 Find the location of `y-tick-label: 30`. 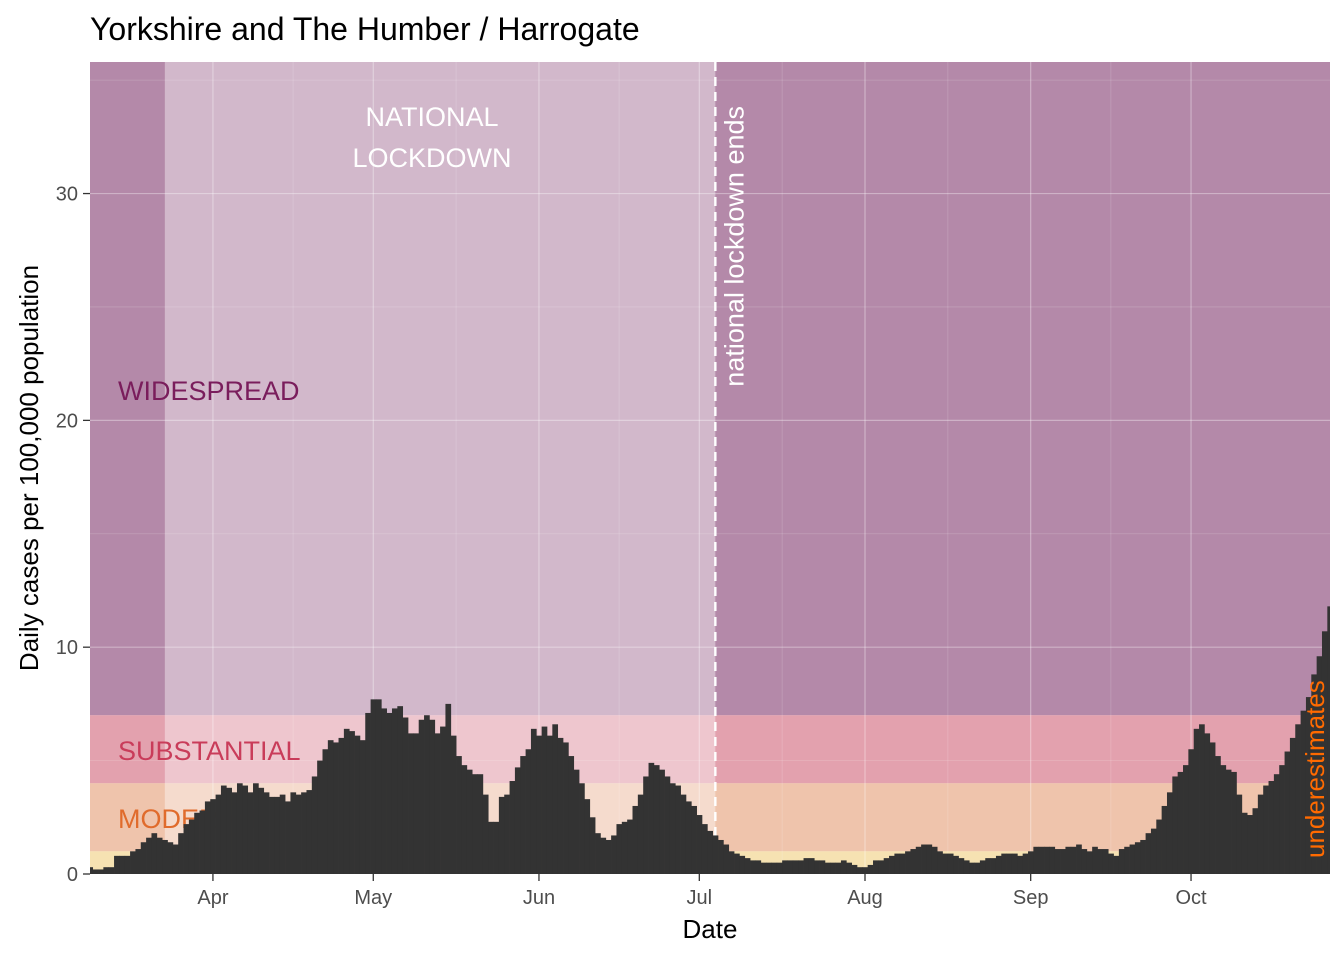

y-tick-label: 30 is located at coordinates (67, 195).